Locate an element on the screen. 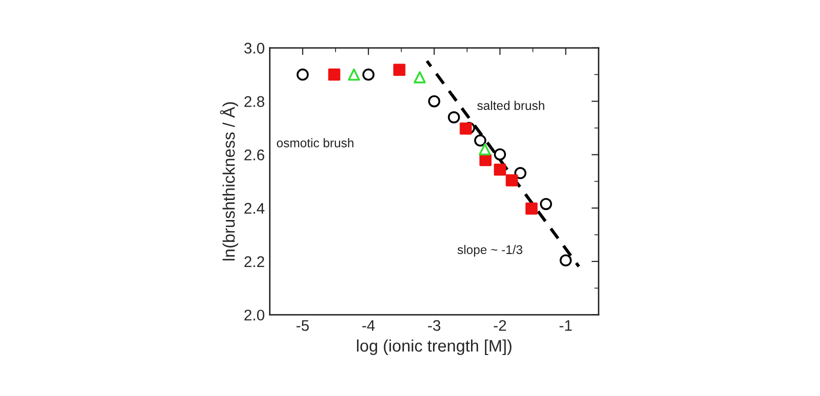  annotation: slope ~ -1/3 is located at coordinates (490, 250).